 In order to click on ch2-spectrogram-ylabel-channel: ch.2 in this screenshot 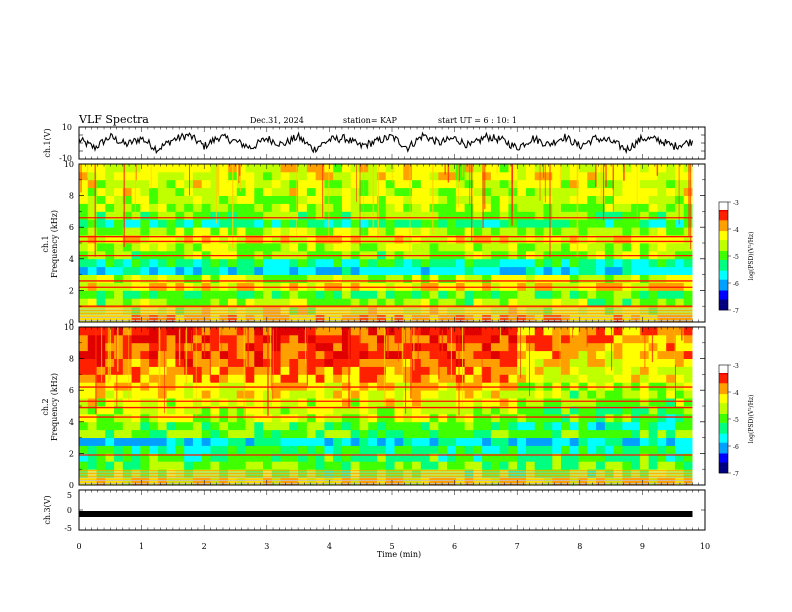, I will do `click(45, 406)`.